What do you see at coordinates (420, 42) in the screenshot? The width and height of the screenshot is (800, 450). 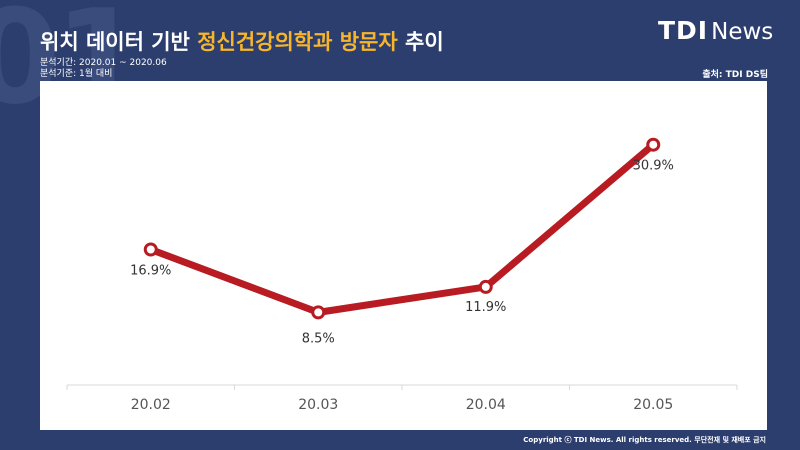 I see `title-suffix: 추이` at bounding box center [420, 42].